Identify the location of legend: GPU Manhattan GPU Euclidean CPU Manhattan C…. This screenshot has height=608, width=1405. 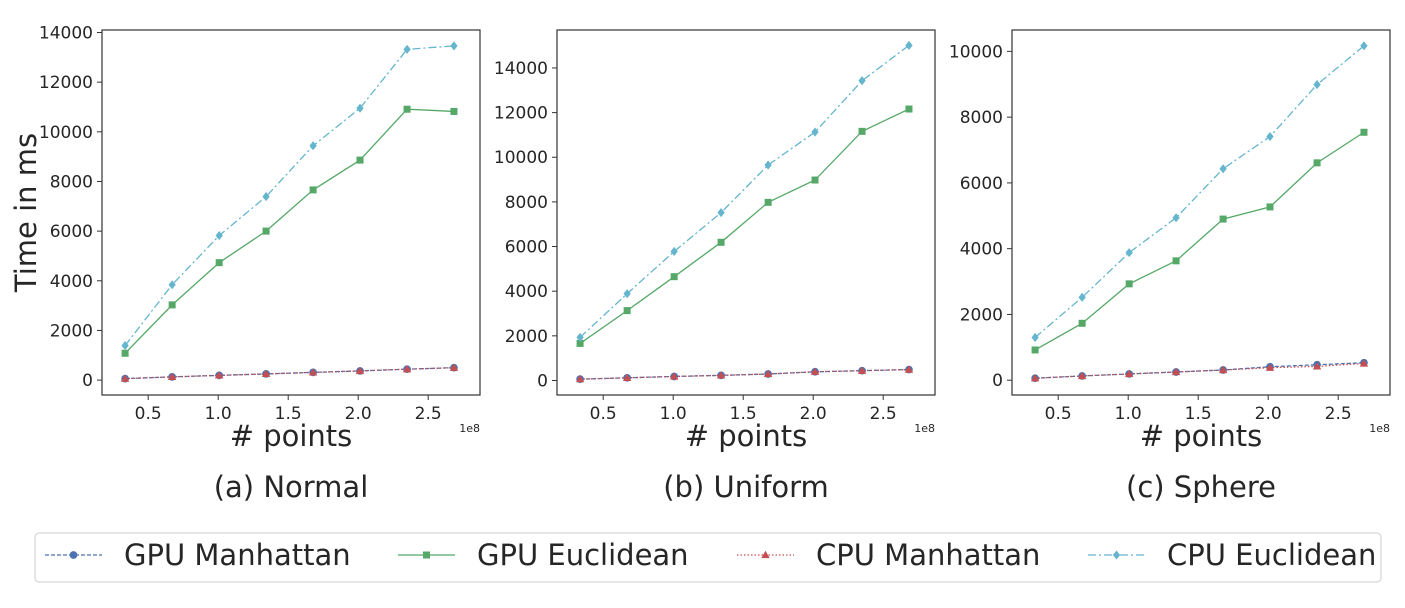
(708, 557).